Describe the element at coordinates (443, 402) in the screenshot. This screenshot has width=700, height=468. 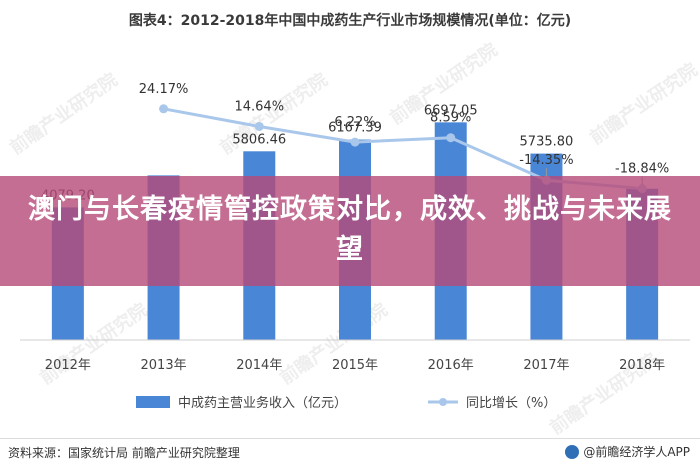
I see `legend-line-marker` at that location.